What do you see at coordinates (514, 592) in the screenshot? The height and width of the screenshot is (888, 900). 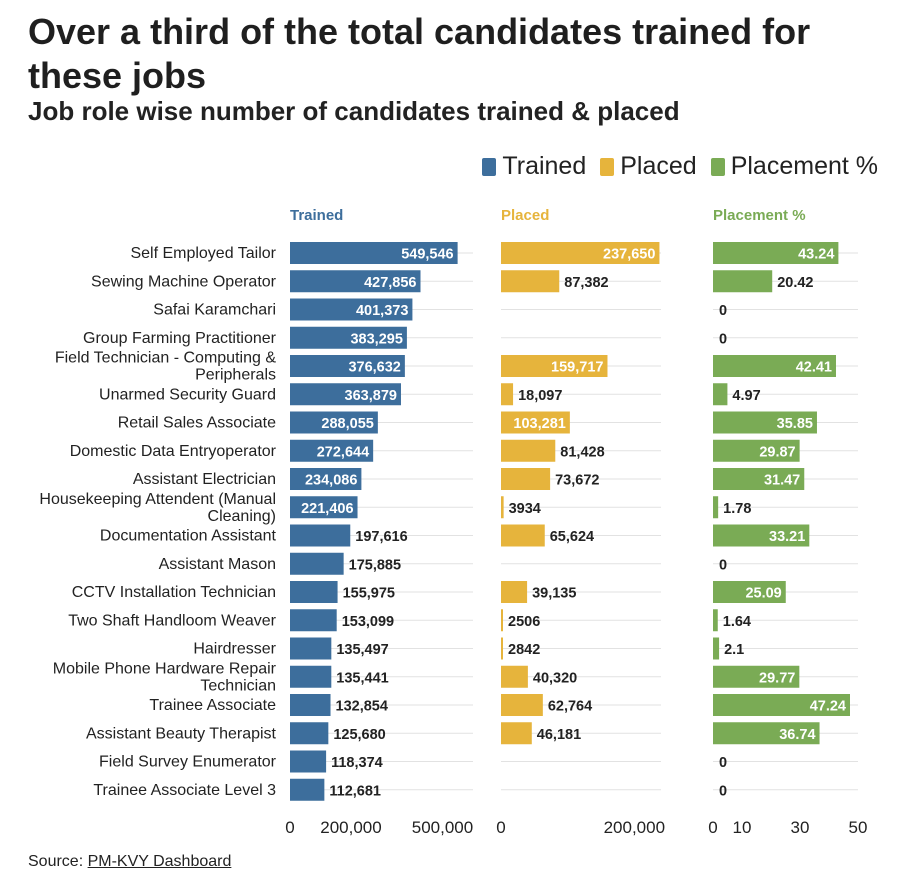 I see `bar-placed-cctv-installation-technician` at bounding box center [514, 592].